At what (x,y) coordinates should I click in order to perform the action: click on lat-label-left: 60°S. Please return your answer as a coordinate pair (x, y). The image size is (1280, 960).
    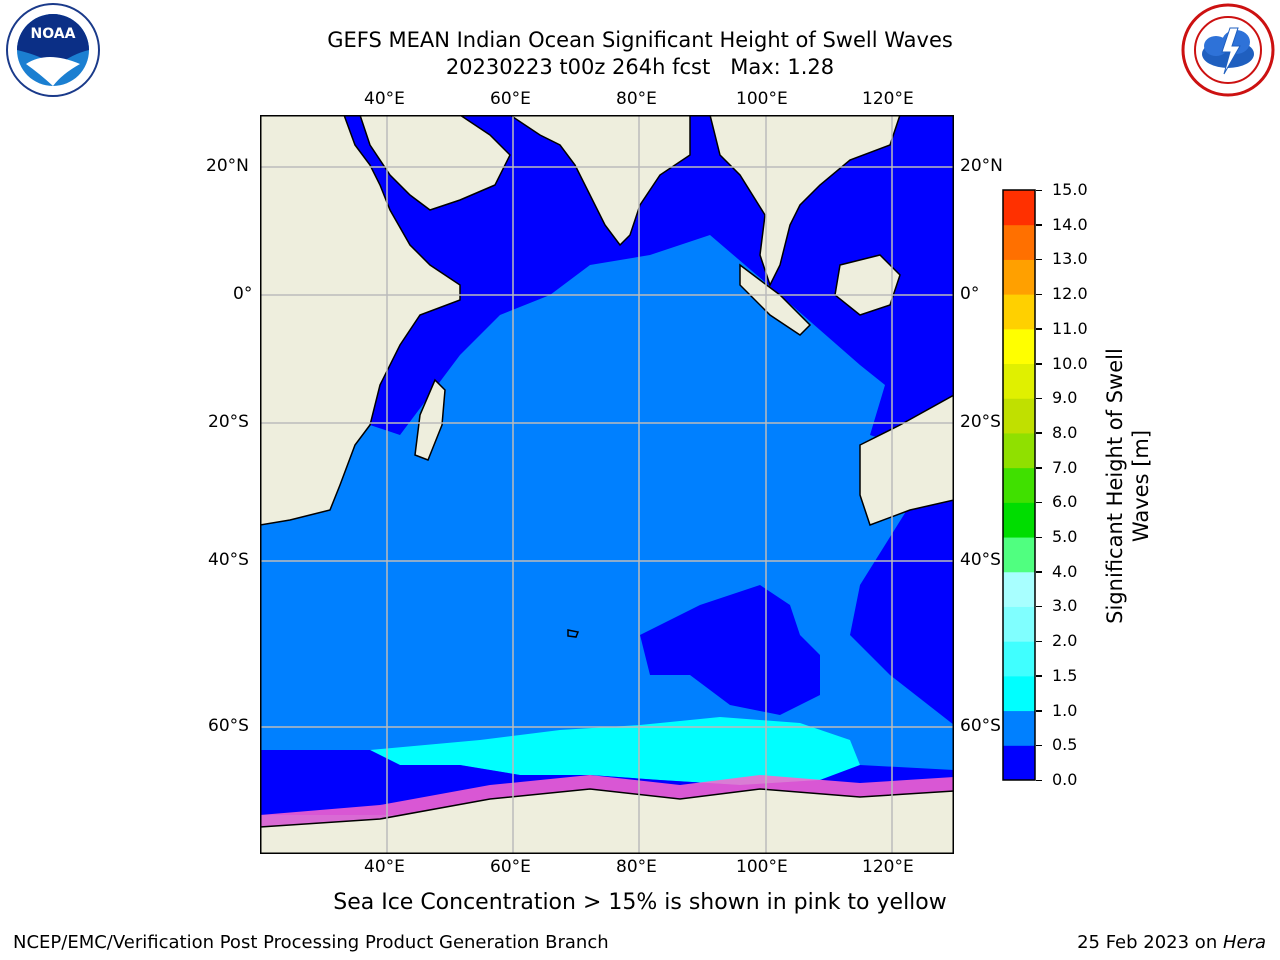
    Looking at the image, I should click on (228, 726).